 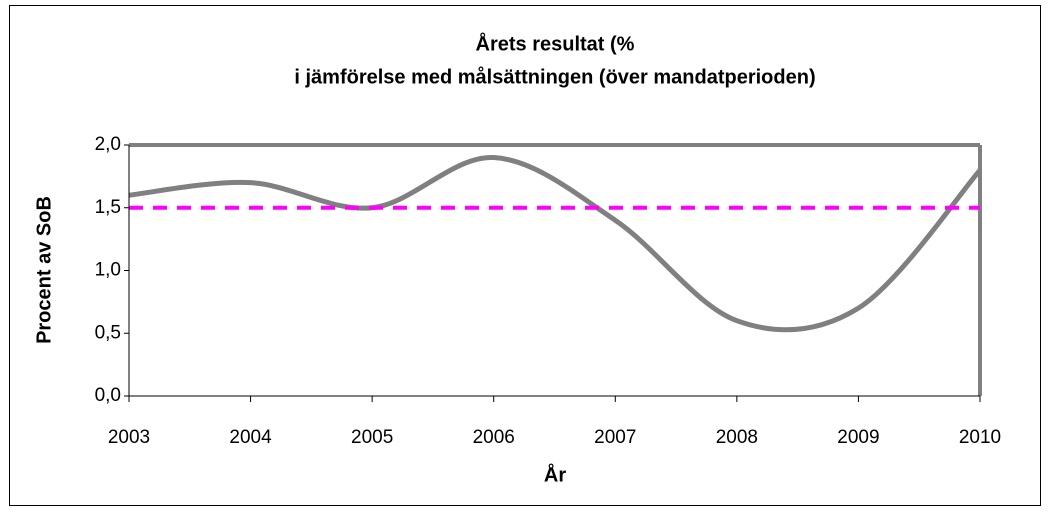 I want to click on chart-title: Årets resultat (%, so click(x=555, y=43).